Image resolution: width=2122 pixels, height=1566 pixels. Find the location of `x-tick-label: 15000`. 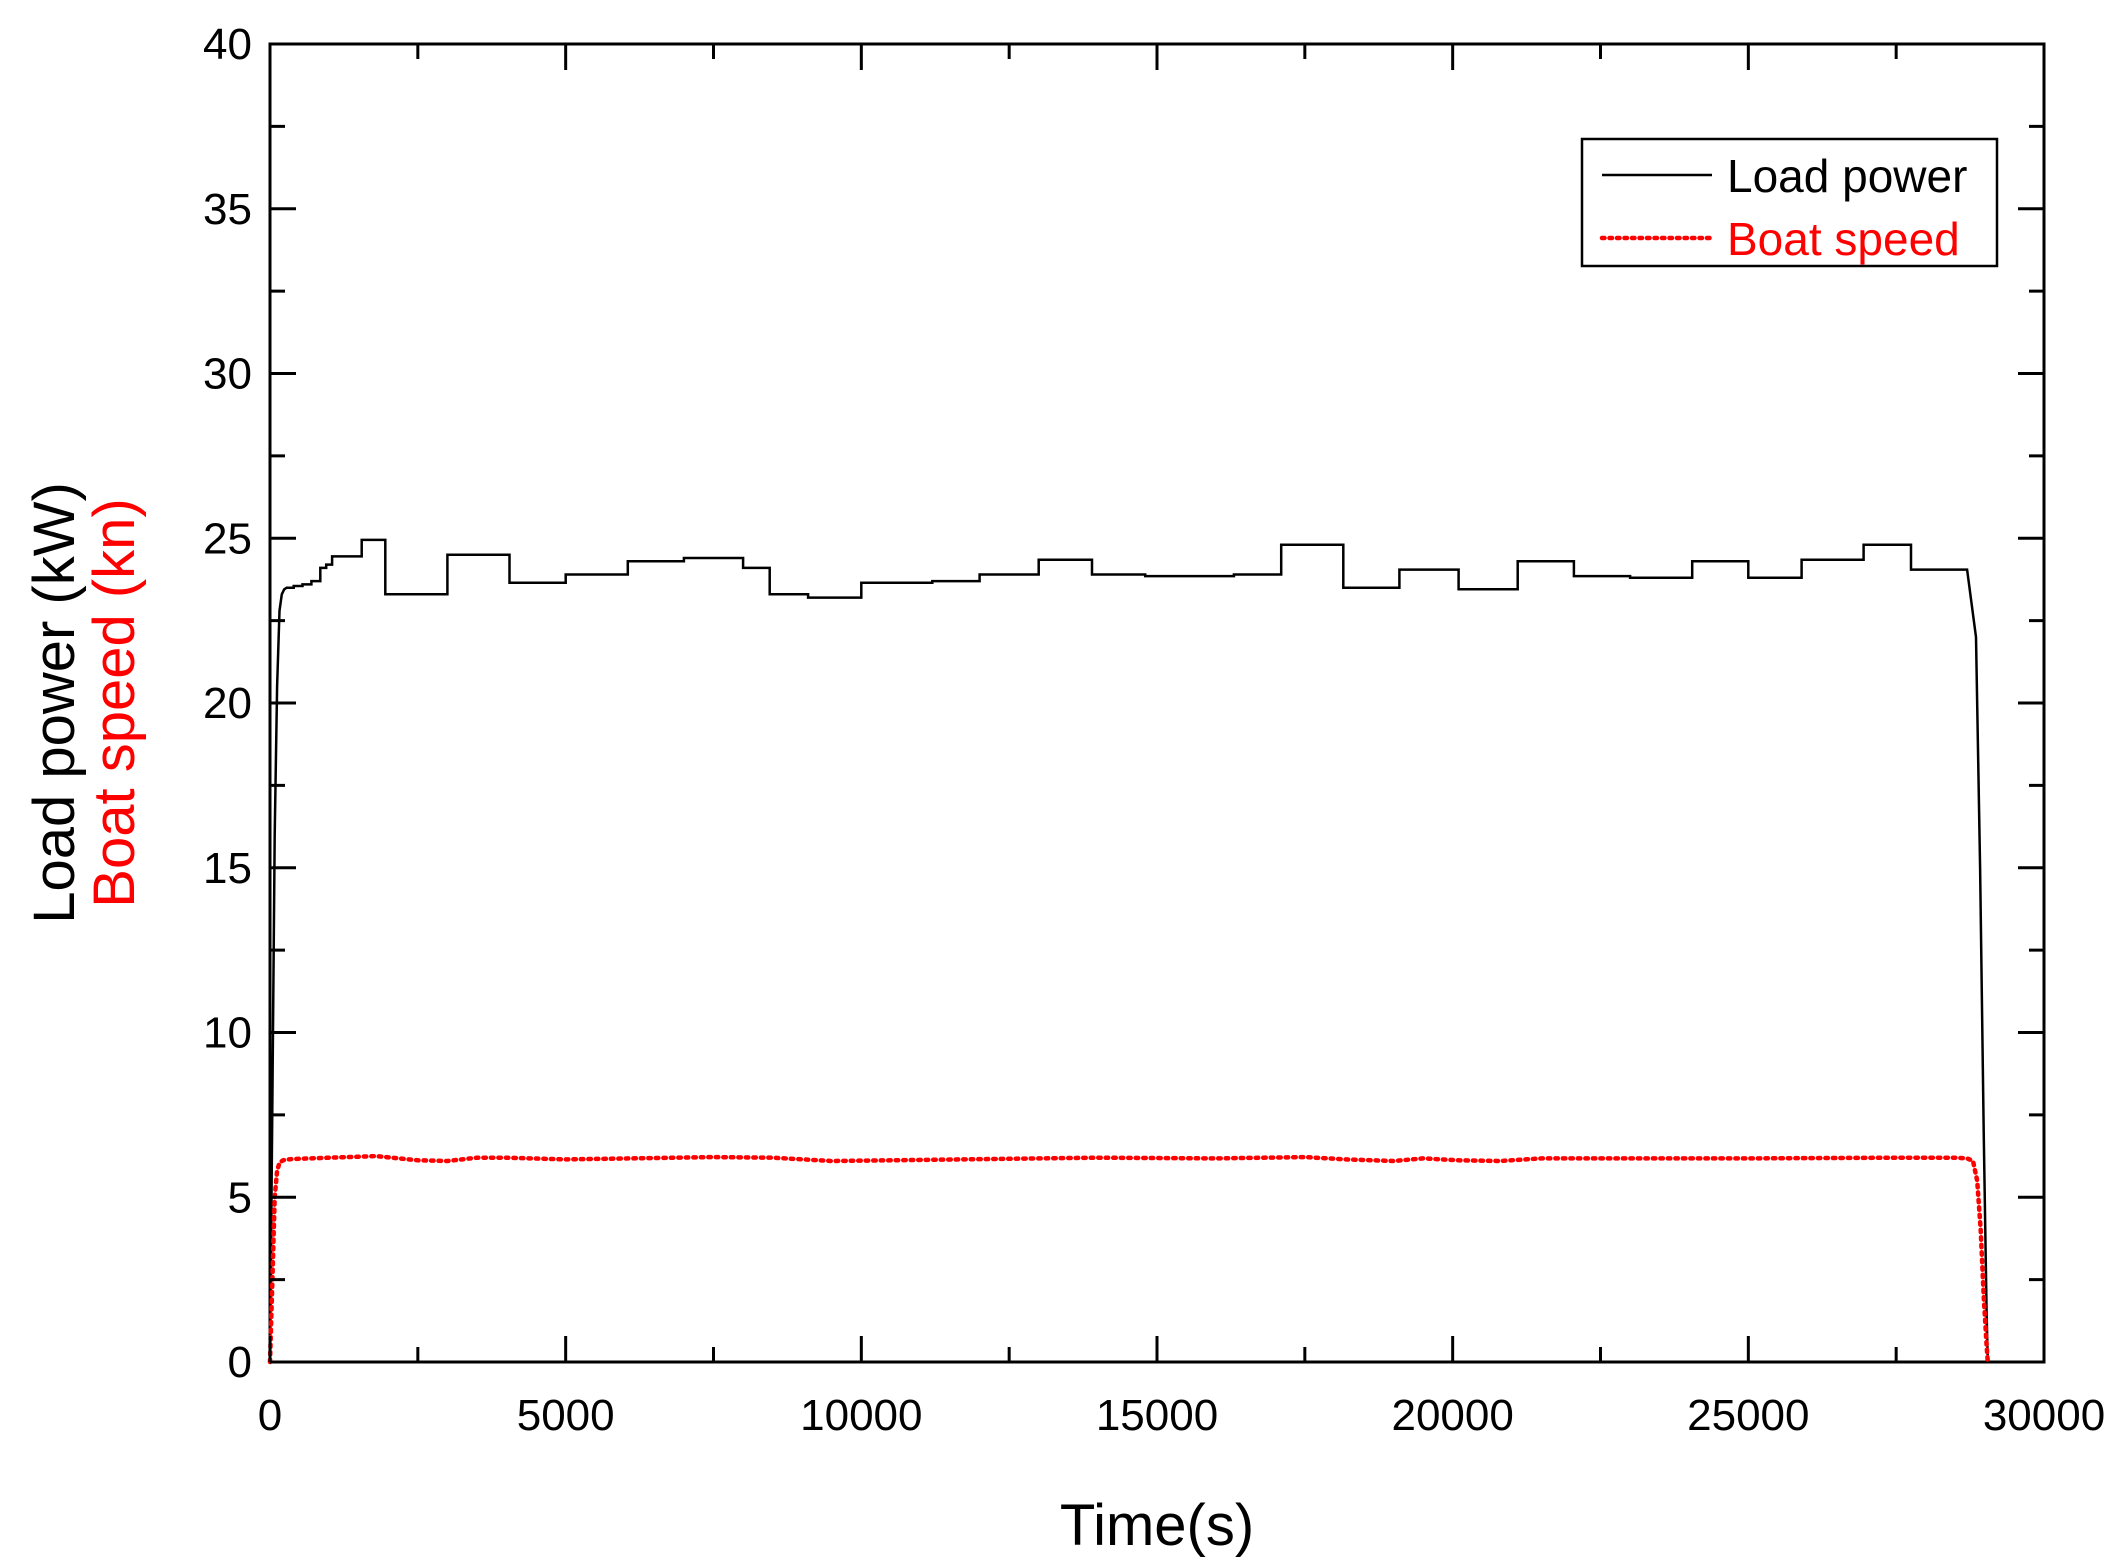

x-tick-label: 15000 is located at coordinates (1157, 1415).